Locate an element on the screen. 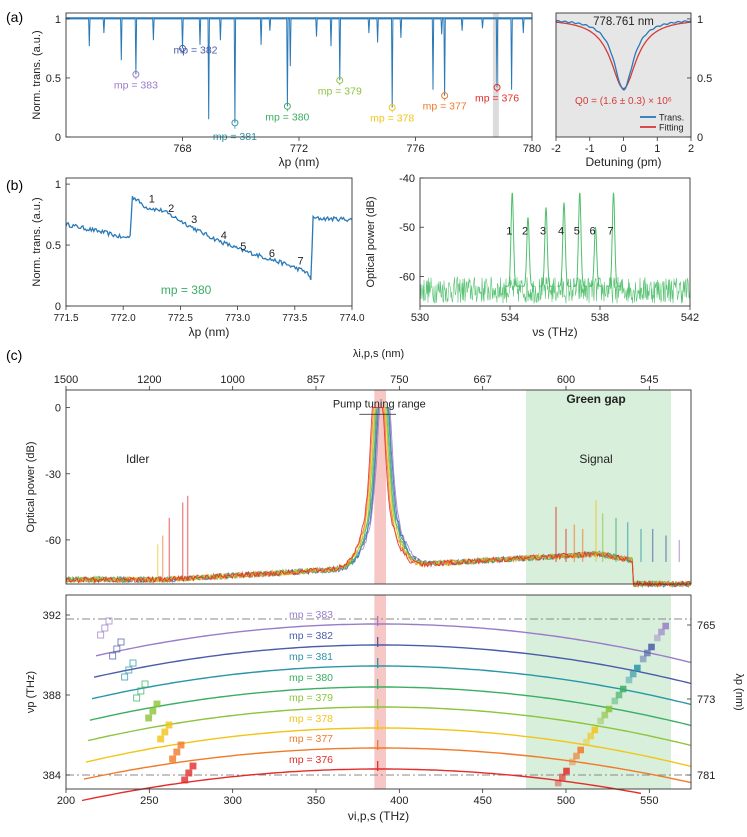 The height and width of the screenshot is (837, 747). peak-label-1: 2 is located at coordinates (525, 232).